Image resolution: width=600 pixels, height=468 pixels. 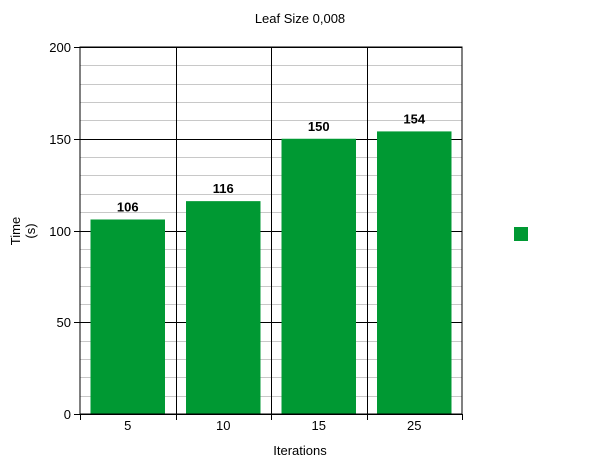 I want to click on x-tick-label: 15, so click(x=319, y=425).